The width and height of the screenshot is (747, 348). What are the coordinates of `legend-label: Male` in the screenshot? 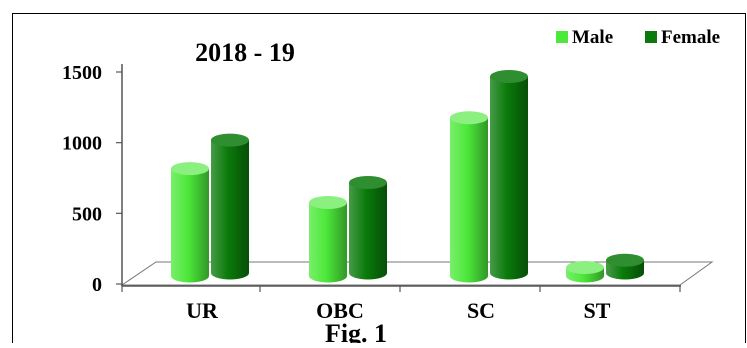 It's located at (592, 37).